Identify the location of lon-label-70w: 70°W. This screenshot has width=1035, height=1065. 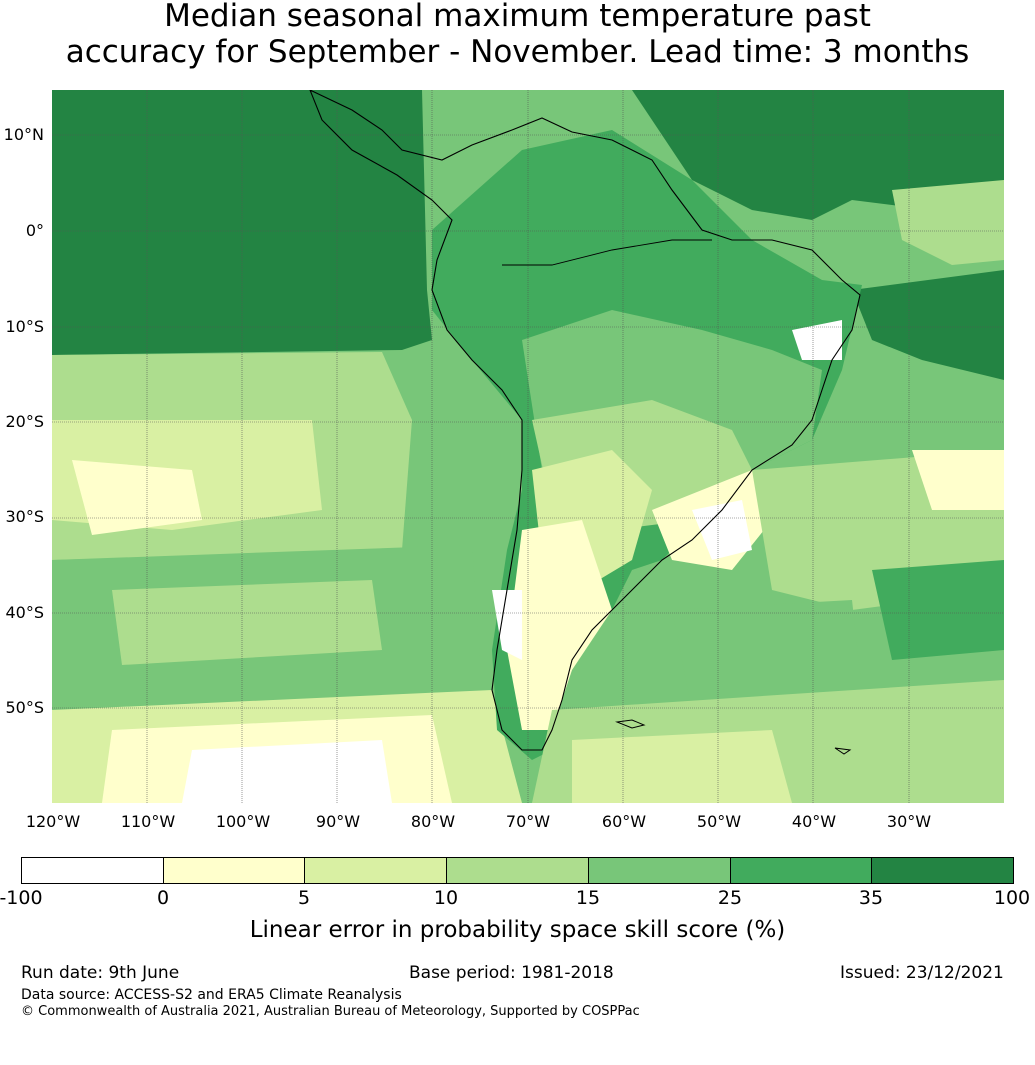
(528, 821).